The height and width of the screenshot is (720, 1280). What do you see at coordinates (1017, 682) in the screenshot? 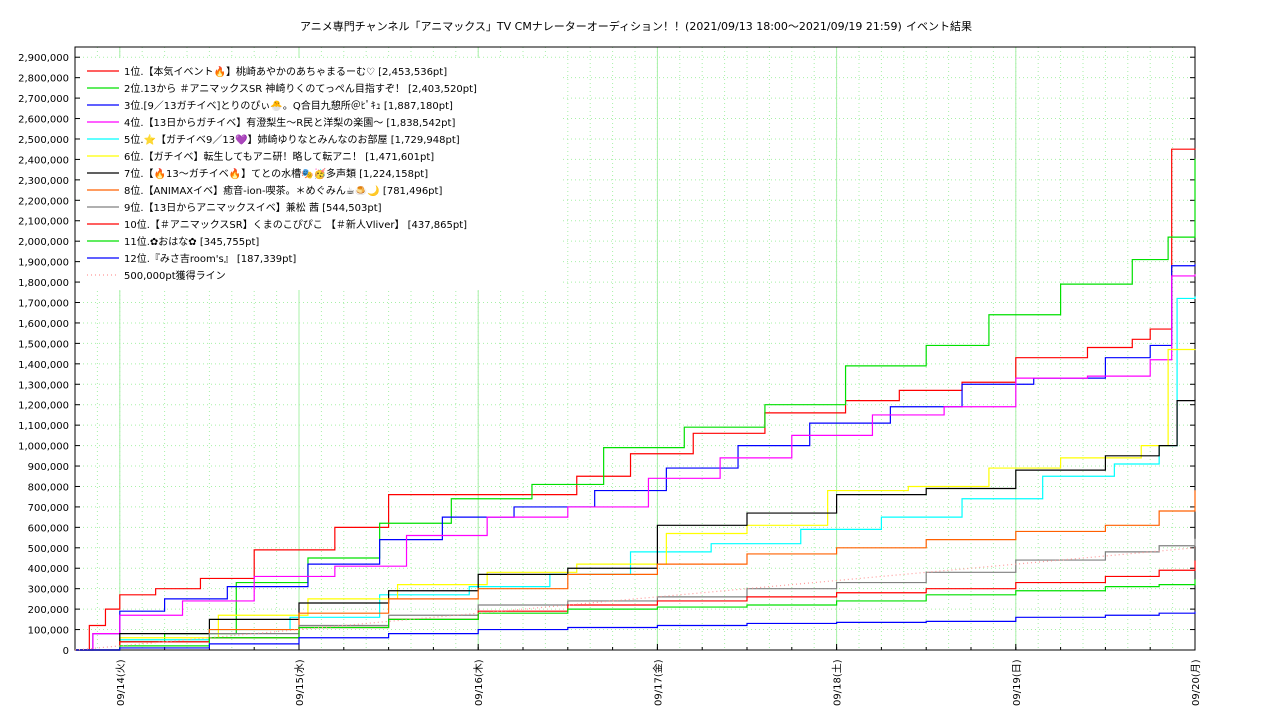
I see `x-tick-label: 09/19(日)` at bounding box center [1017, 682].